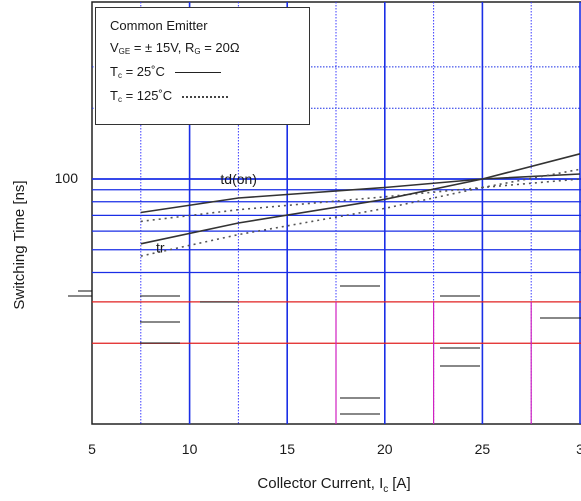 This screenshot has height=501, width=581. What do you see at coordinates (143, 71) in the screenshot?
I see `legend-solid-label: = 25˚C` at bounding box center [143, 71].